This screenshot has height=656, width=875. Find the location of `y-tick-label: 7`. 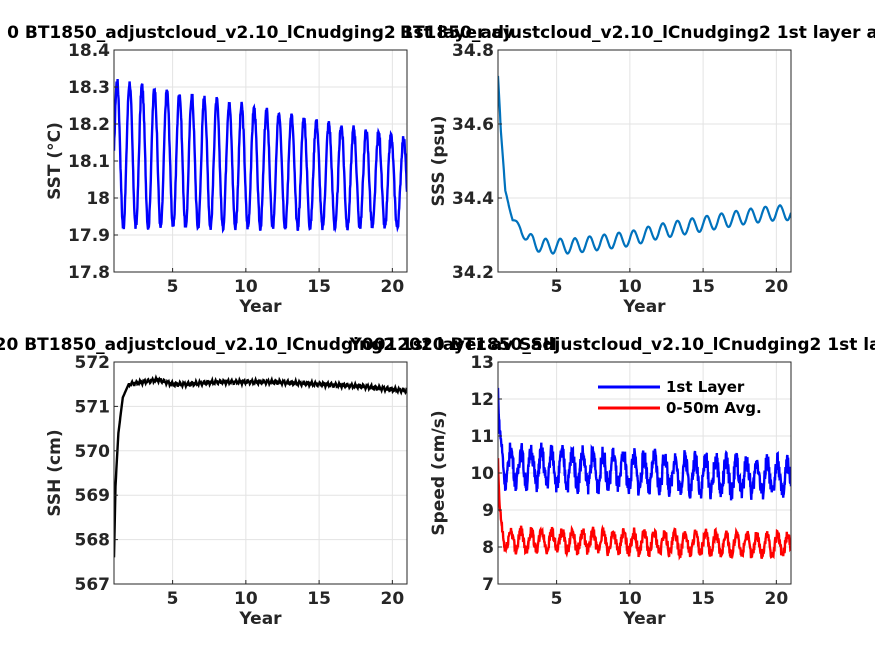

y-tick-label: 7 is located at coordinates (488, 585).